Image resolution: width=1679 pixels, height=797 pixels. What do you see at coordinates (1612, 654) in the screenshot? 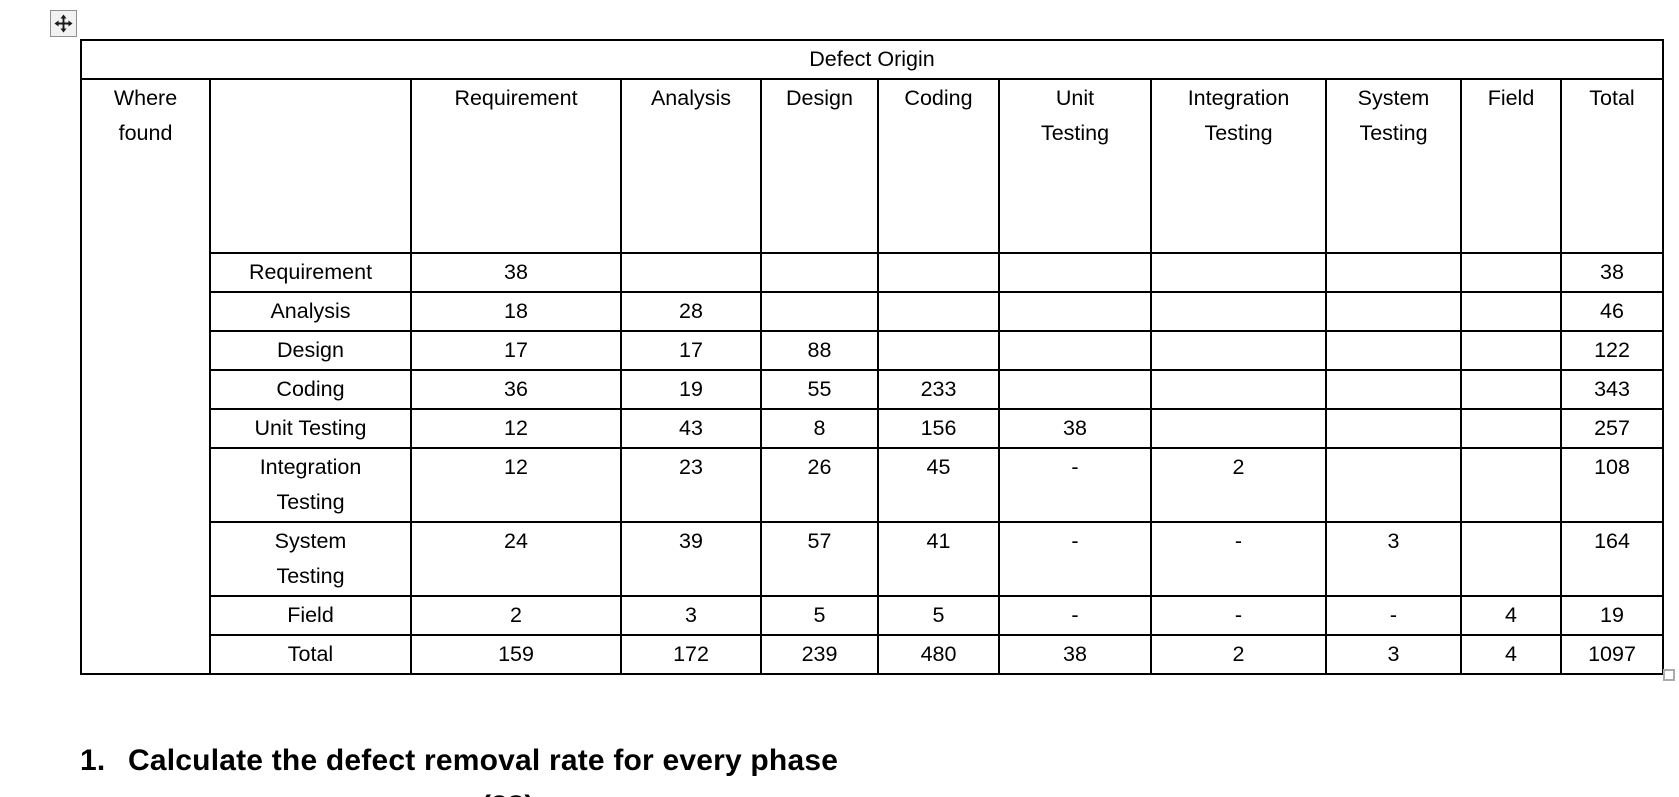
I see `cell: 1097` at bounding box center [1612, 654].